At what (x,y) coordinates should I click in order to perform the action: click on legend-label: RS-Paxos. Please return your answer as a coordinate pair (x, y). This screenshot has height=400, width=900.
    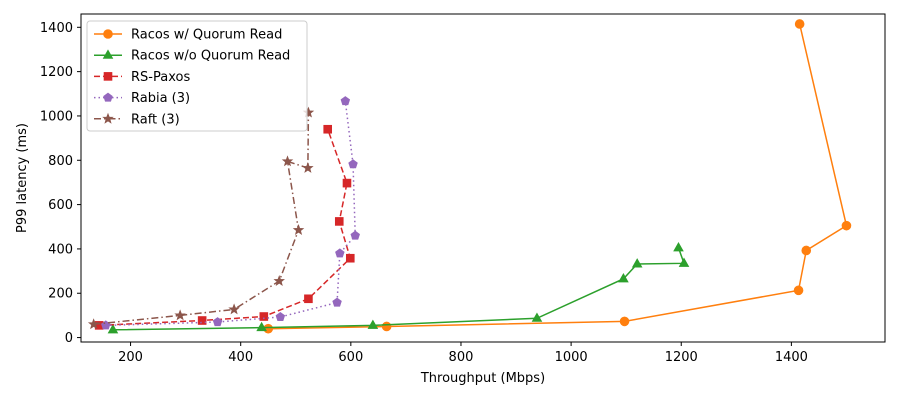
    Looking at the image, I should click on (160, 77).